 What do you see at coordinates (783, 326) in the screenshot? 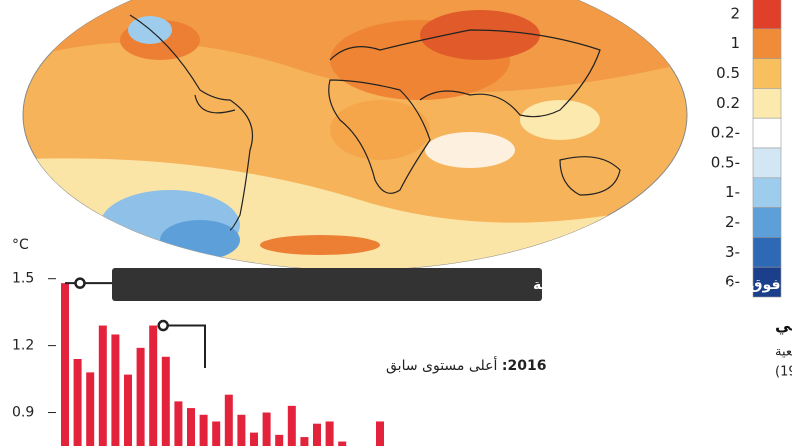
I see `chart-title: ارتفاع درجة حرارة الهواء السطحي العالمي` at bounding box center [783, 326].